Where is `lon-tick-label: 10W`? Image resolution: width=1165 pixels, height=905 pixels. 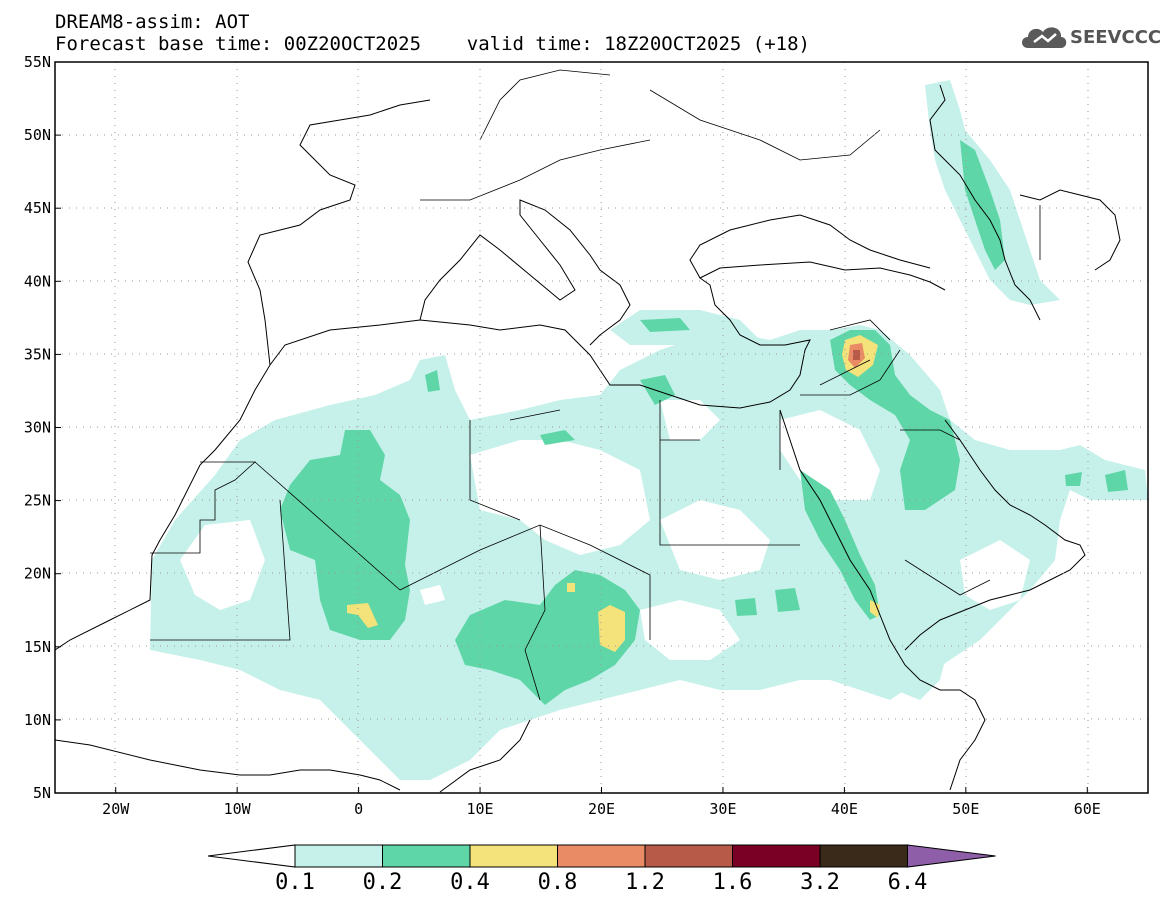
lon-tick-label: 10W is located at coordinates (238, 809).